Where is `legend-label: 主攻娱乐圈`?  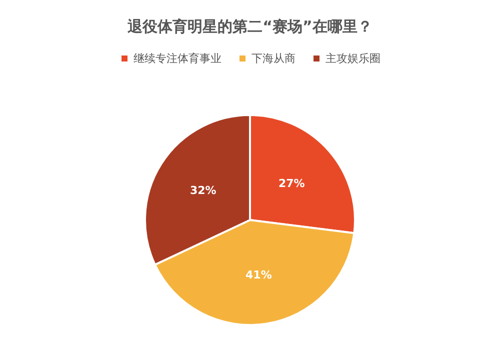 legend-label: 主攻娱乐圈 is located at coordinates (353, 58).